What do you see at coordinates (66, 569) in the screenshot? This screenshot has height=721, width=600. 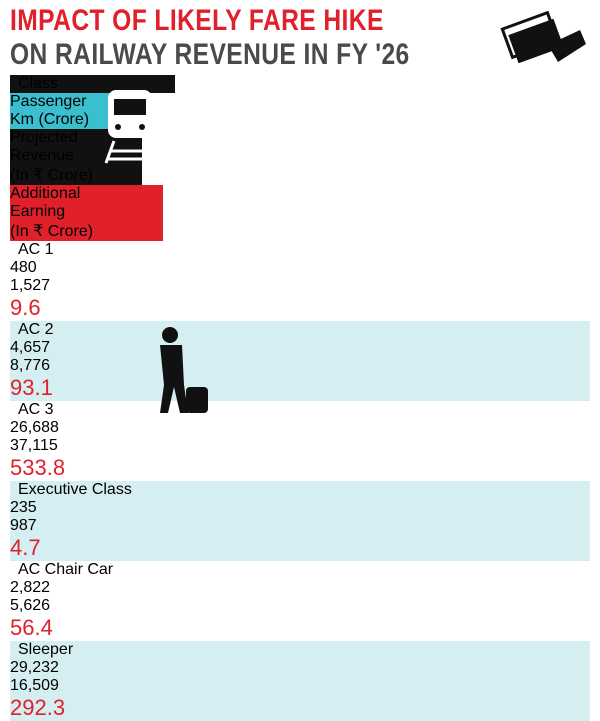 I see `cell: AC Chair Car` at bounding box center [66, 569].